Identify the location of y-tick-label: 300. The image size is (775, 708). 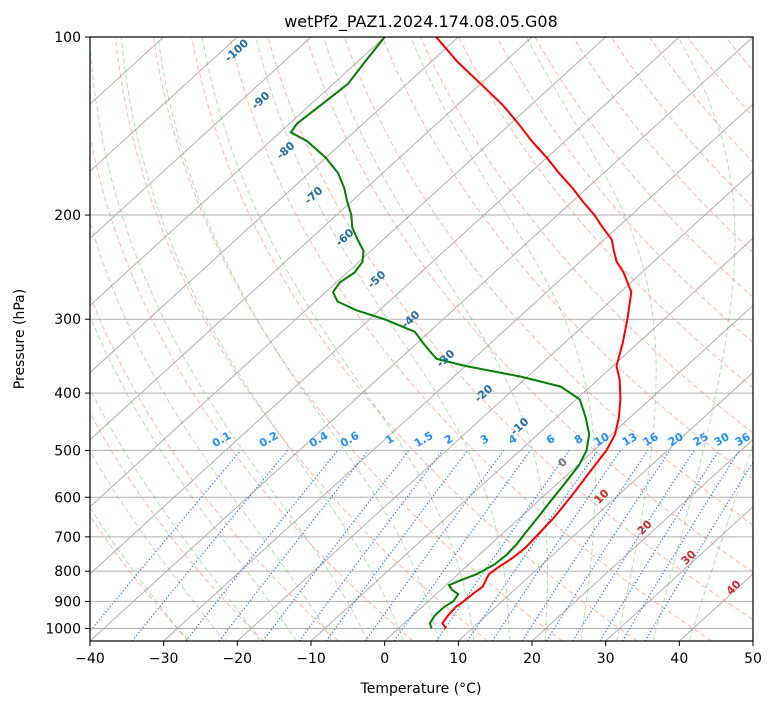
(67, 320).